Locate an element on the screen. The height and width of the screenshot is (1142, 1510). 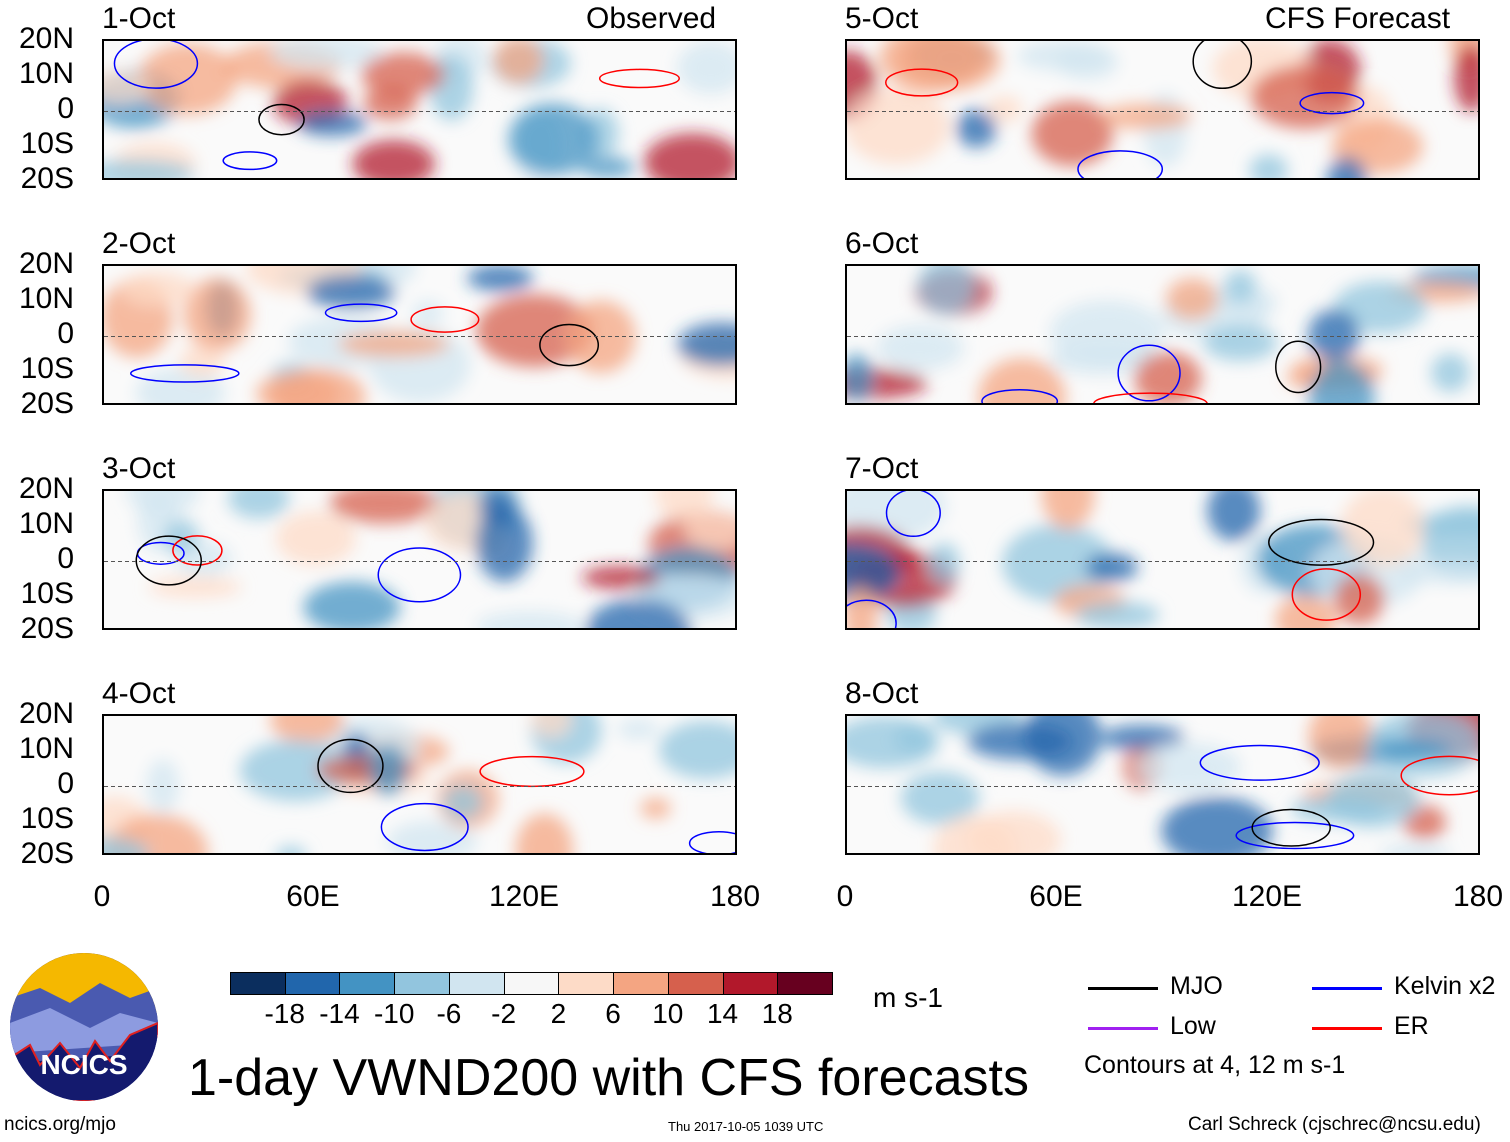
panel-date-label: 4-Oct is located at coordinates (139, 693).